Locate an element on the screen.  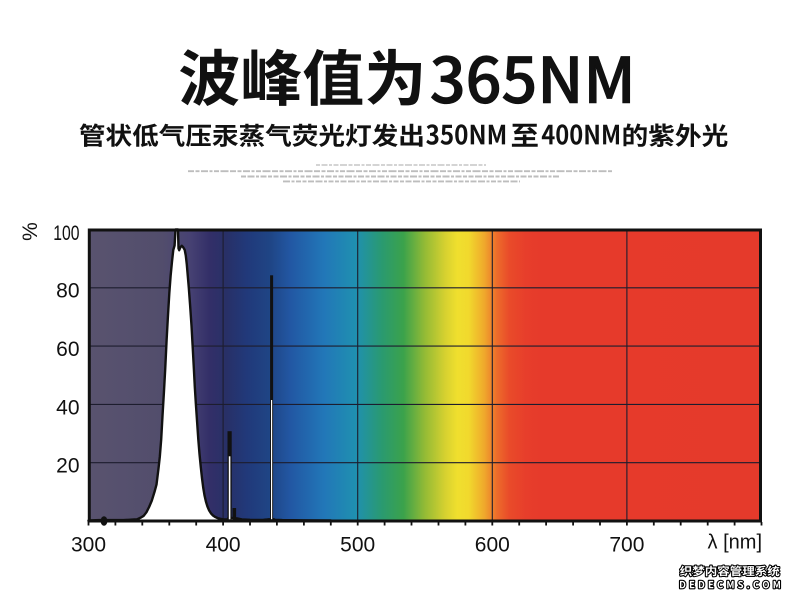
svg-text: 700 is located at coordinates (626, 544).